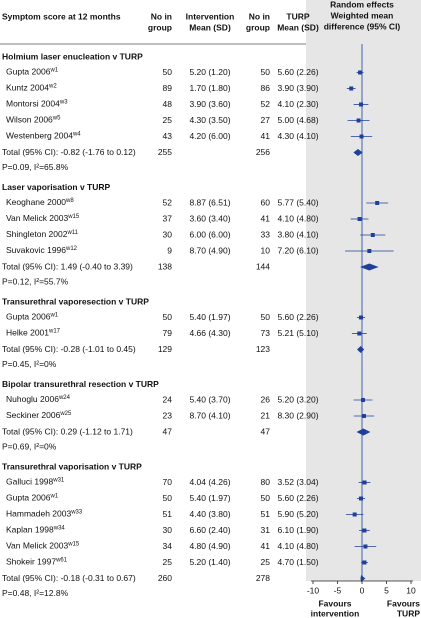 Image resolution: width=421 pixels, height=618 pixels. I want to click on study-name: Shokeir 1997, so click(31, 562).